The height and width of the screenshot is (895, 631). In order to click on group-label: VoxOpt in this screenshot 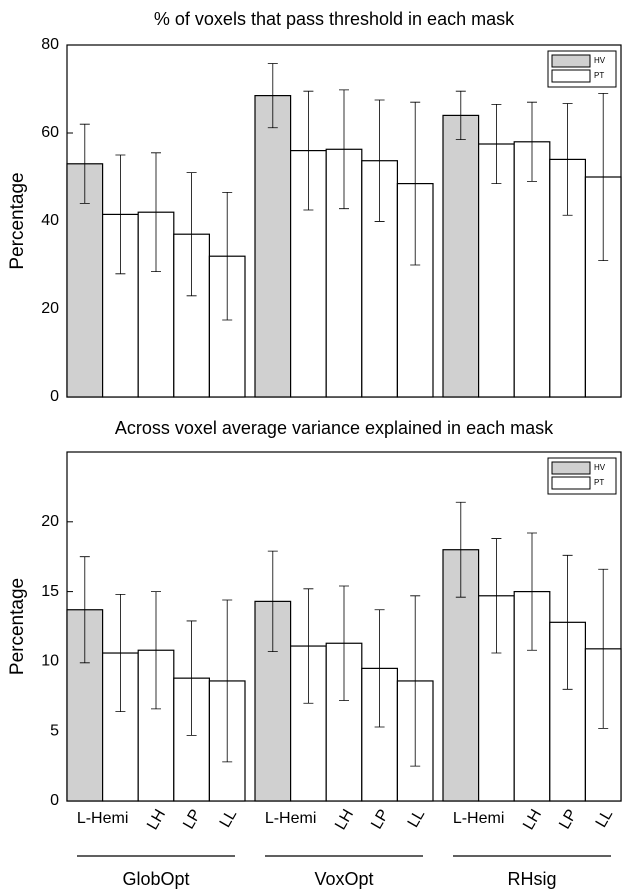, I will do `click(343, 879)`.